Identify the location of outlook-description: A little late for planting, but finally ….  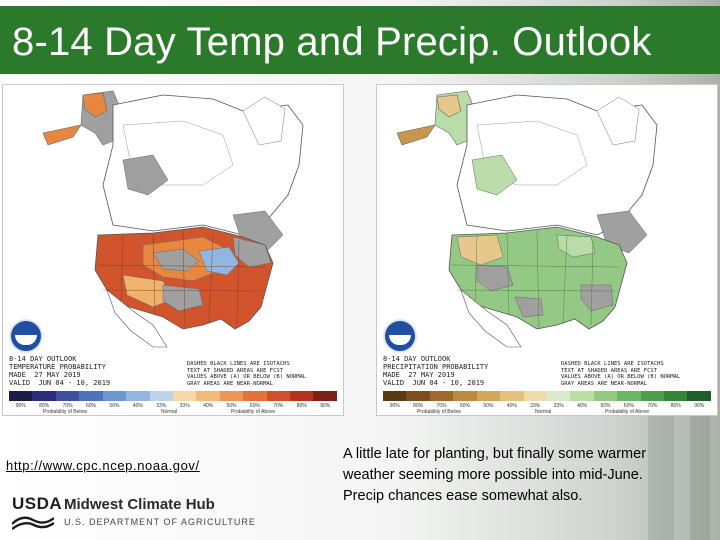
(495, 475).